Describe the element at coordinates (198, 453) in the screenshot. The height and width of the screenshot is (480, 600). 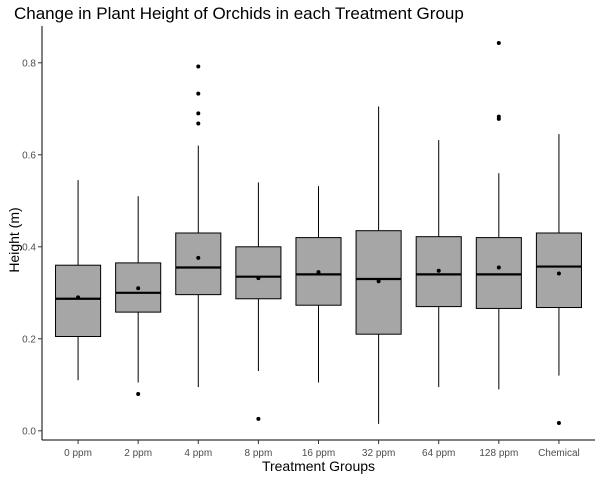
I see `x-tick-label: 4 ppm` at that location.